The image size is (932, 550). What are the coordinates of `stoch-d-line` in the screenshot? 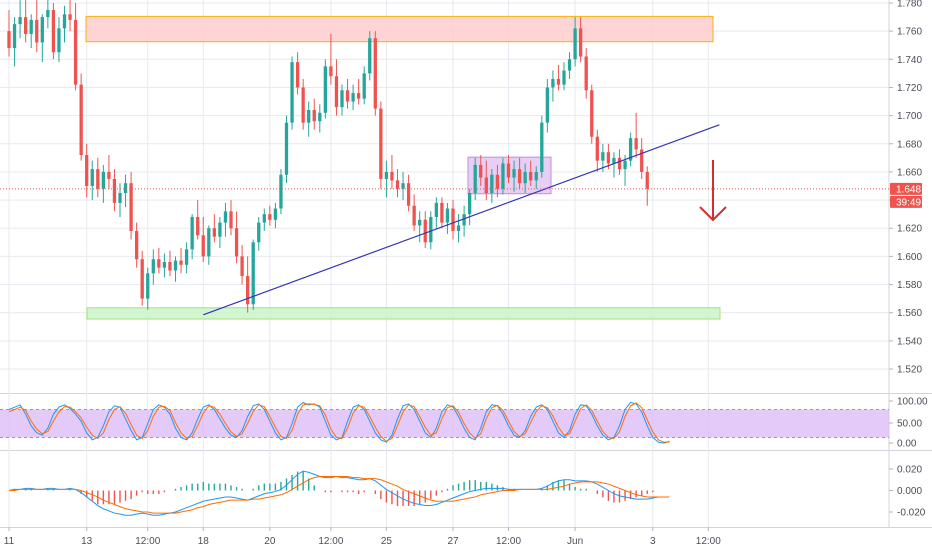 It's located at (339, 422).